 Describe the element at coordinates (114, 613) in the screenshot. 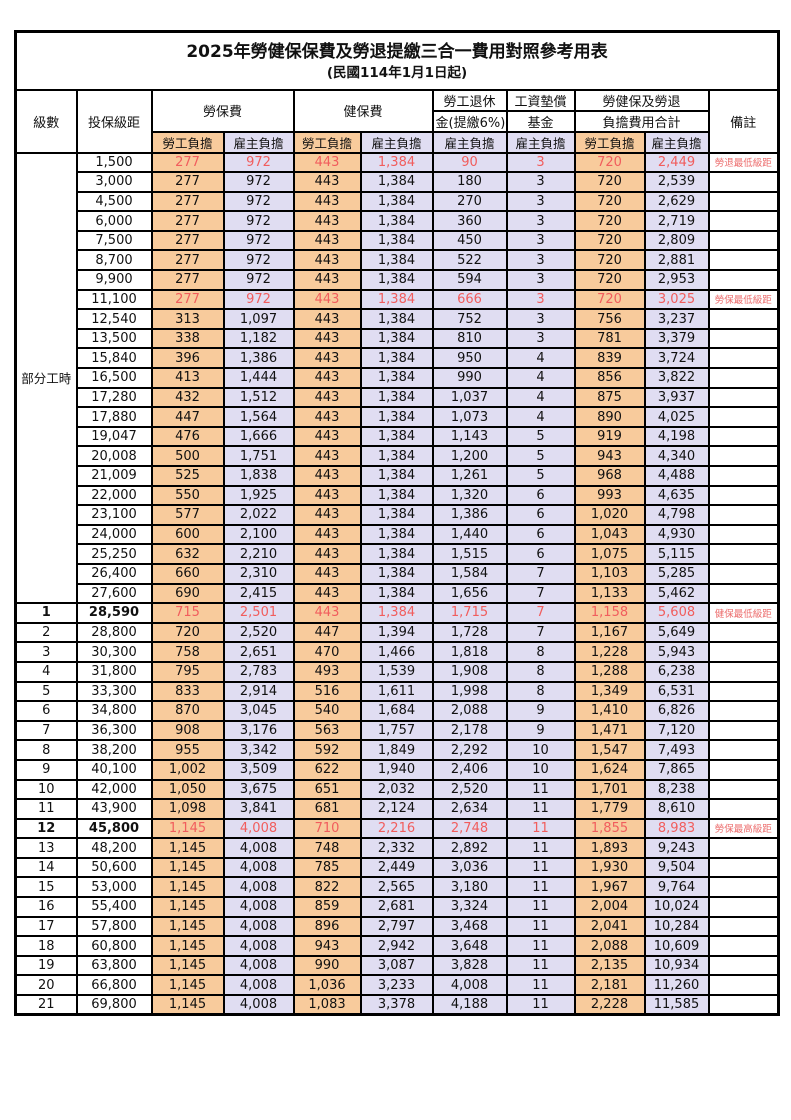

I see `salary-bracket-cell: 28,590` at that location.